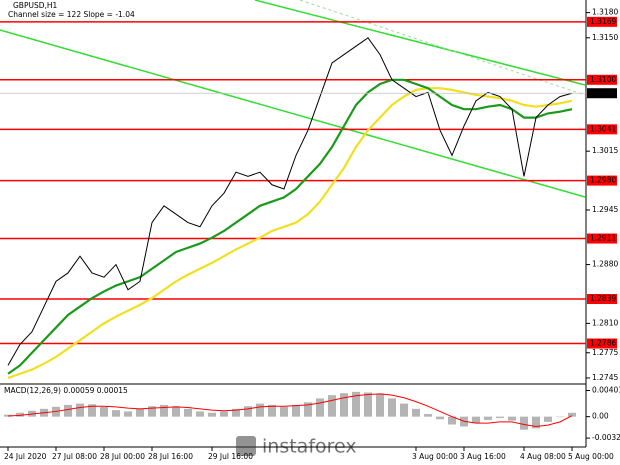  Describe the element at coordinates (543, 456) in the screenshot. I see `x-tick-label: 4 Aug 08:00` at that location.